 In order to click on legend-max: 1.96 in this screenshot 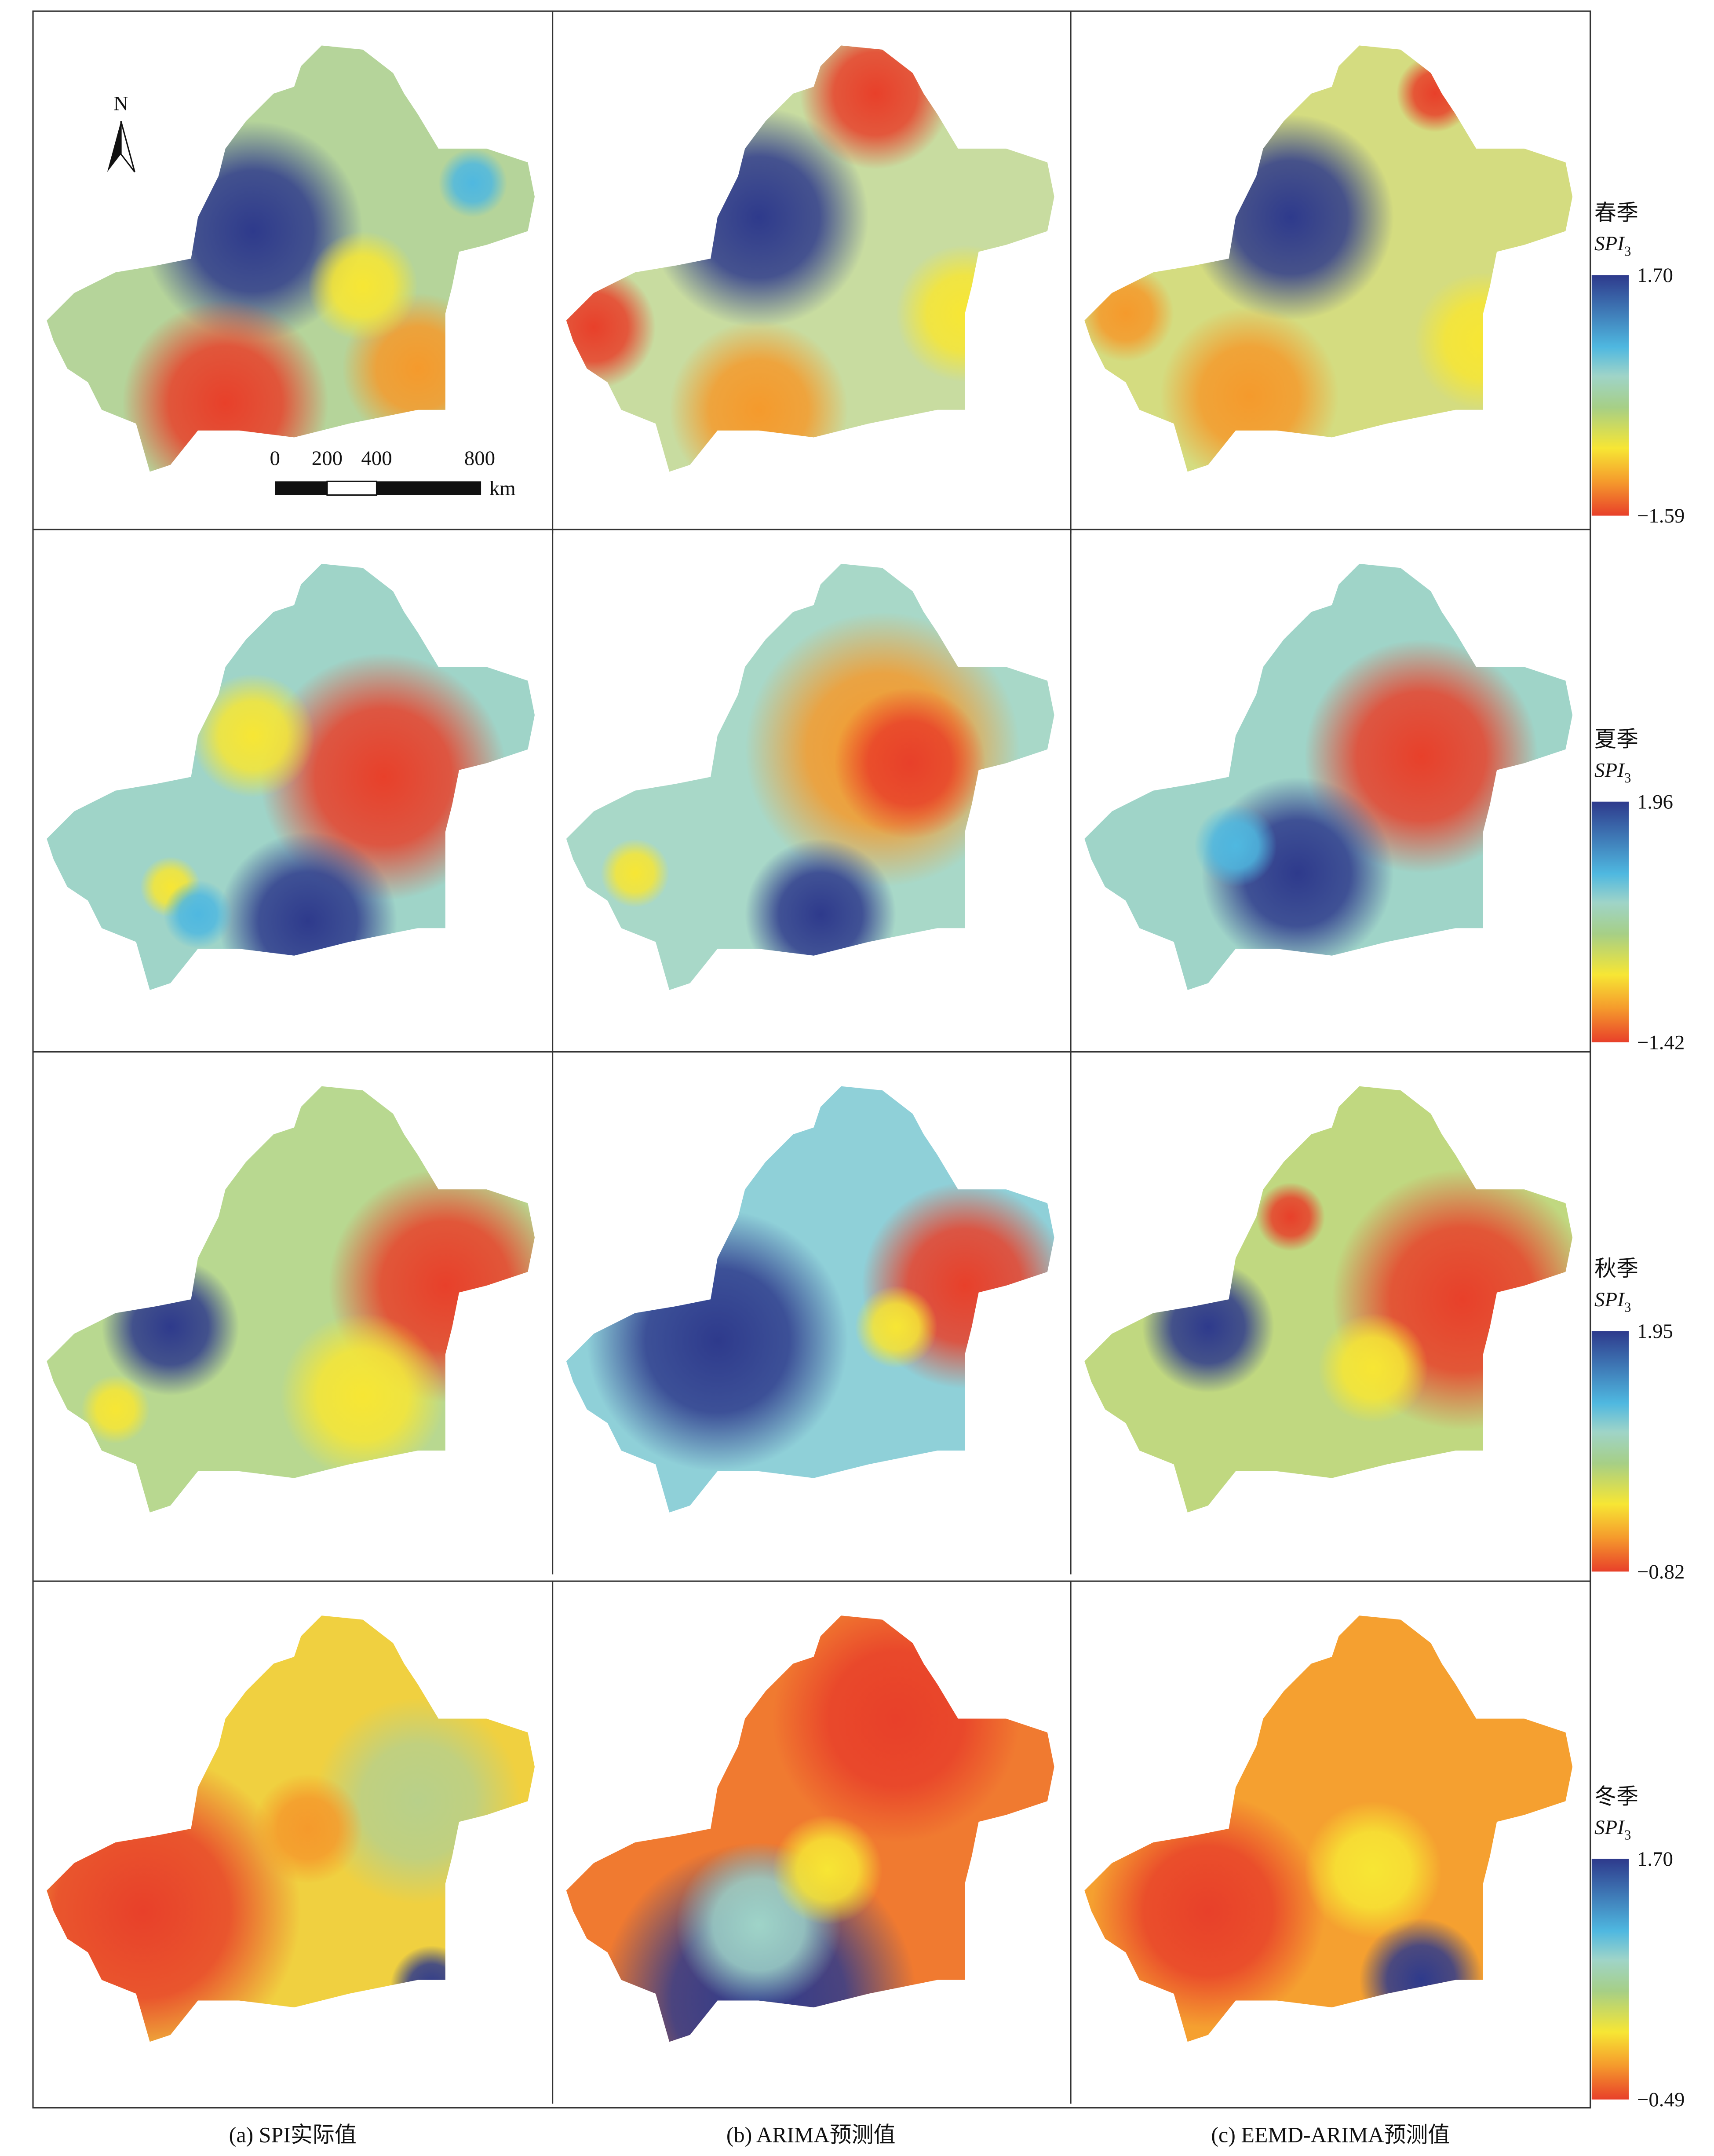, I will do `click(1655, 801)`.